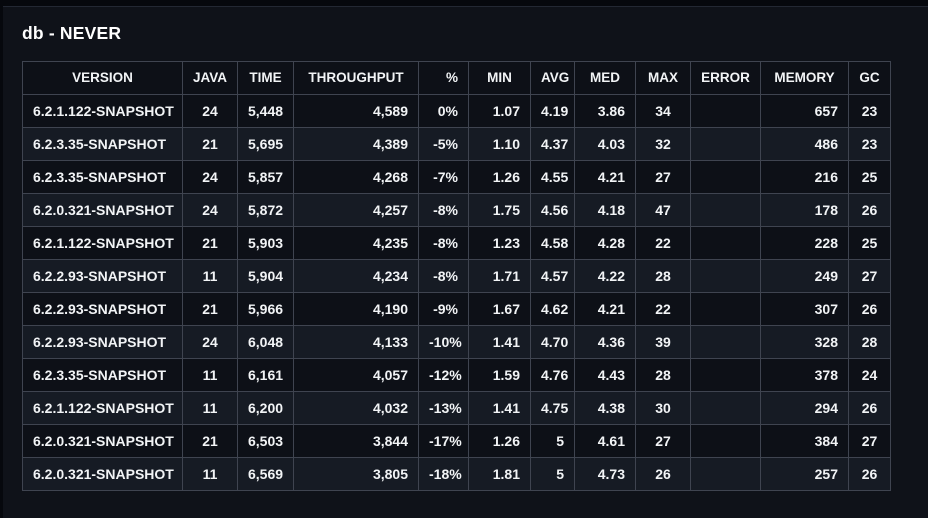  I want to click on cell-percent: -8%, so click(443, 242).